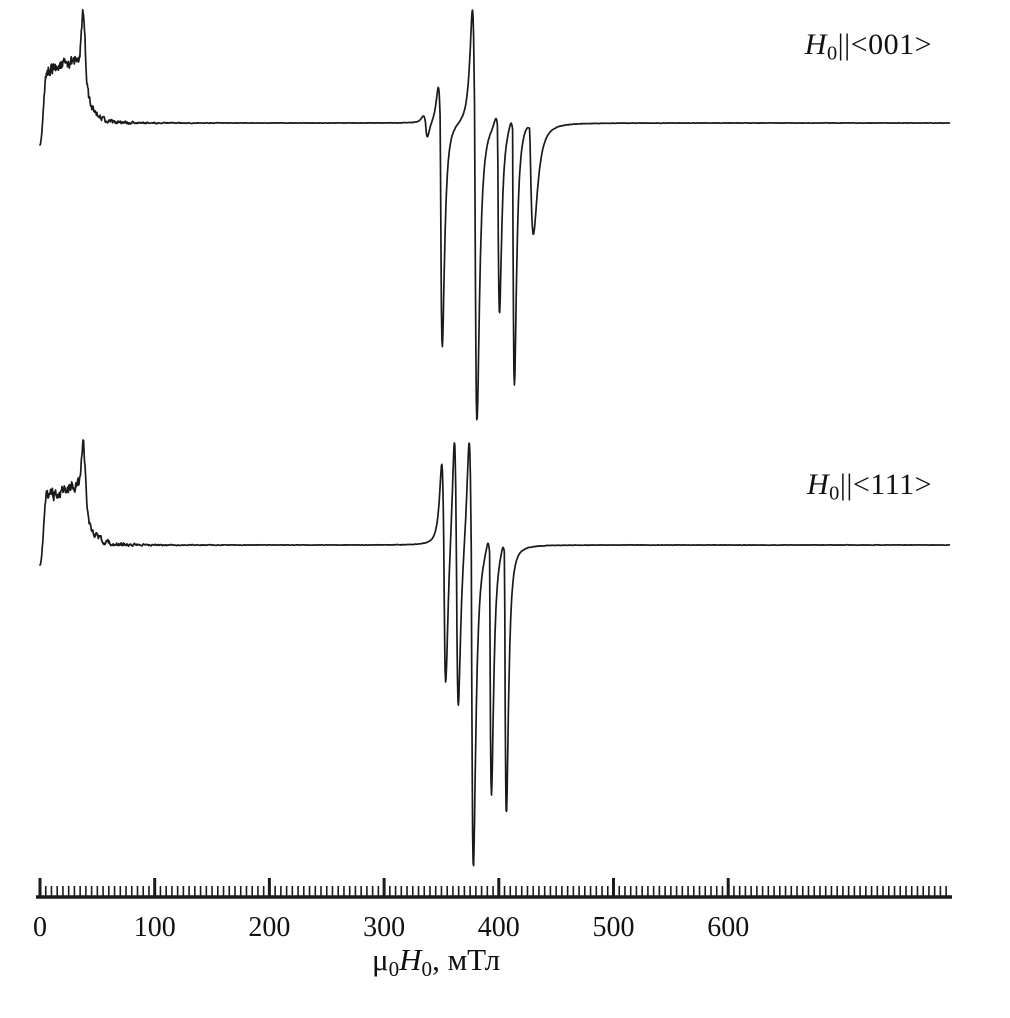  What do you see at coordinates (269, 927) in the screenshot?
I see `x-tick-label: 200` at bounding box center [269, 927].